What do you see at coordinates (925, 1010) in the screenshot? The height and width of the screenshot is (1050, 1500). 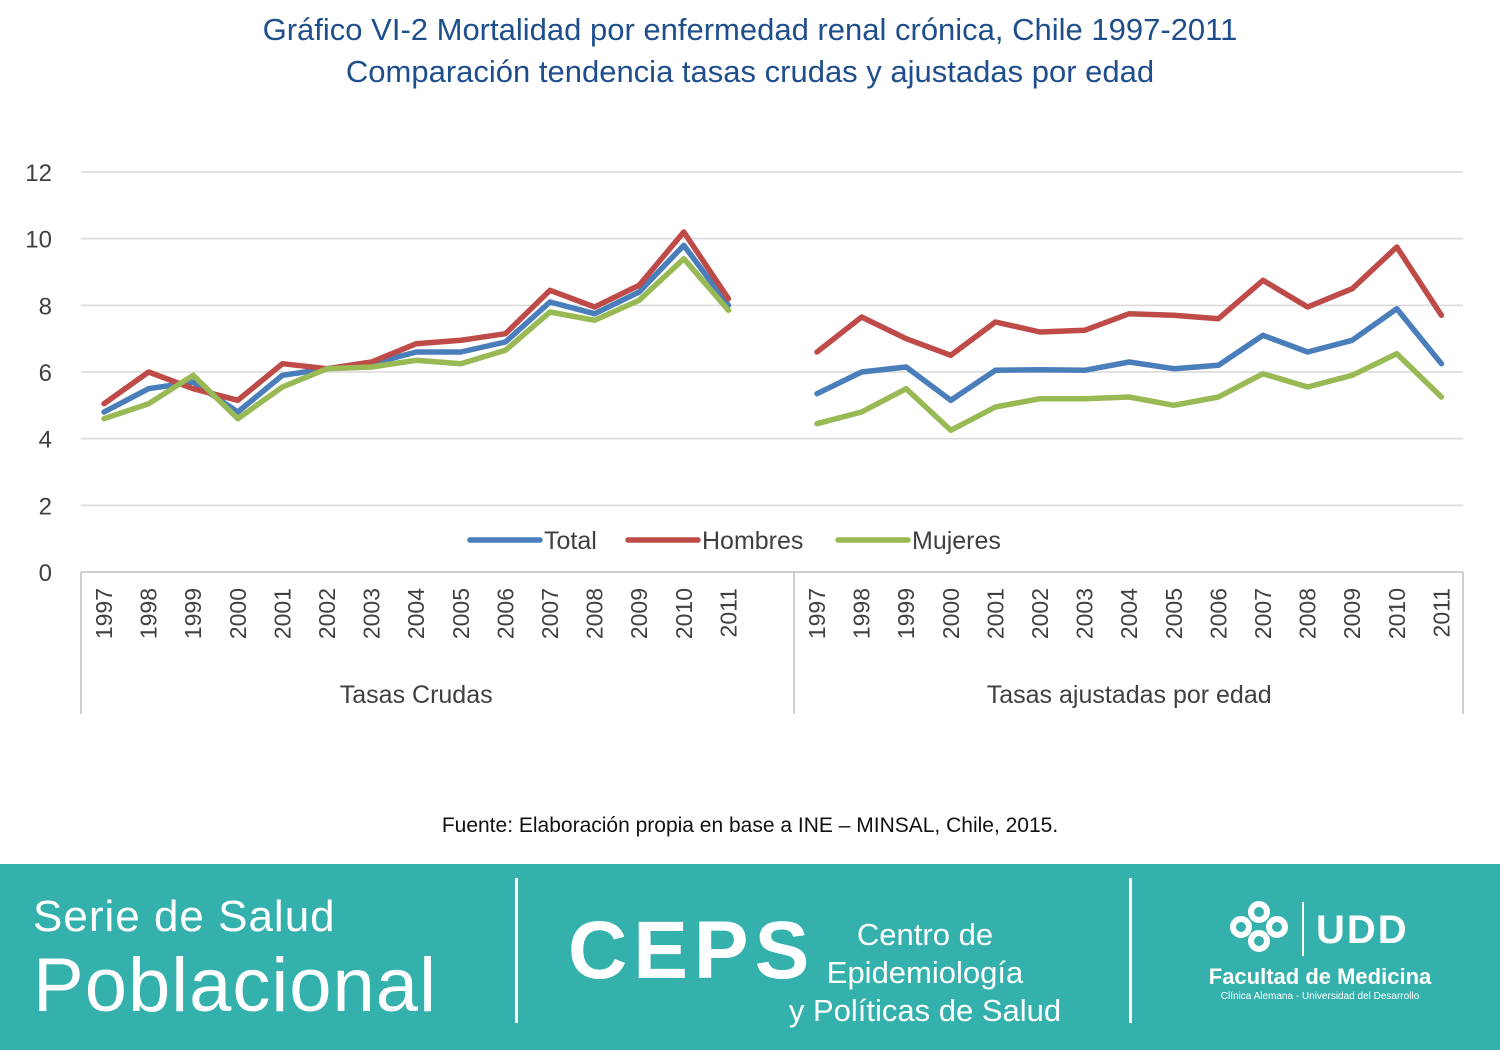 I see `ceps-description-line2: y Políticas de Salud` at bounding box center [925, 1010].